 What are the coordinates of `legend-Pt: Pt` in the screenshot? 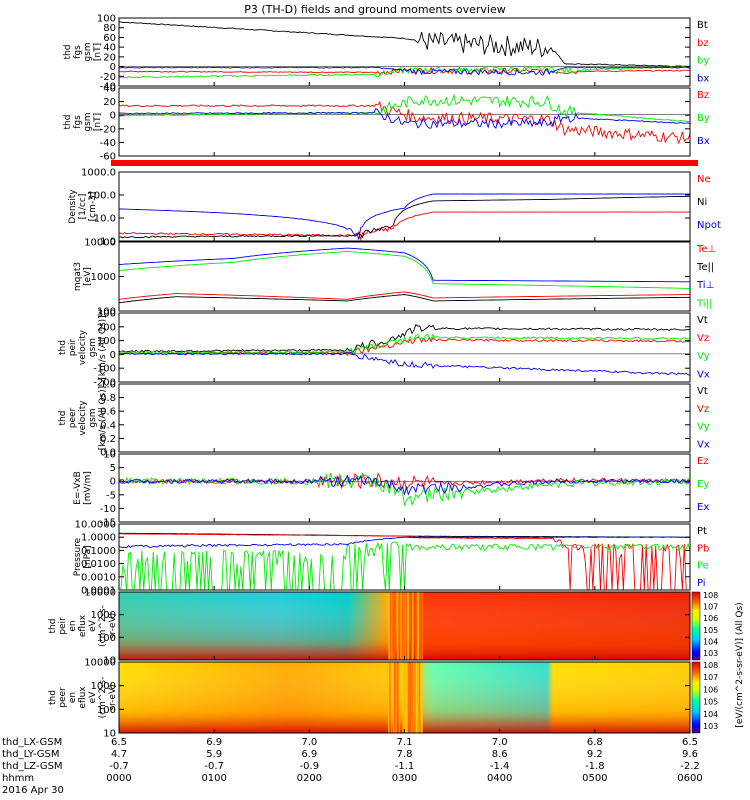 It's located at (702, 531).